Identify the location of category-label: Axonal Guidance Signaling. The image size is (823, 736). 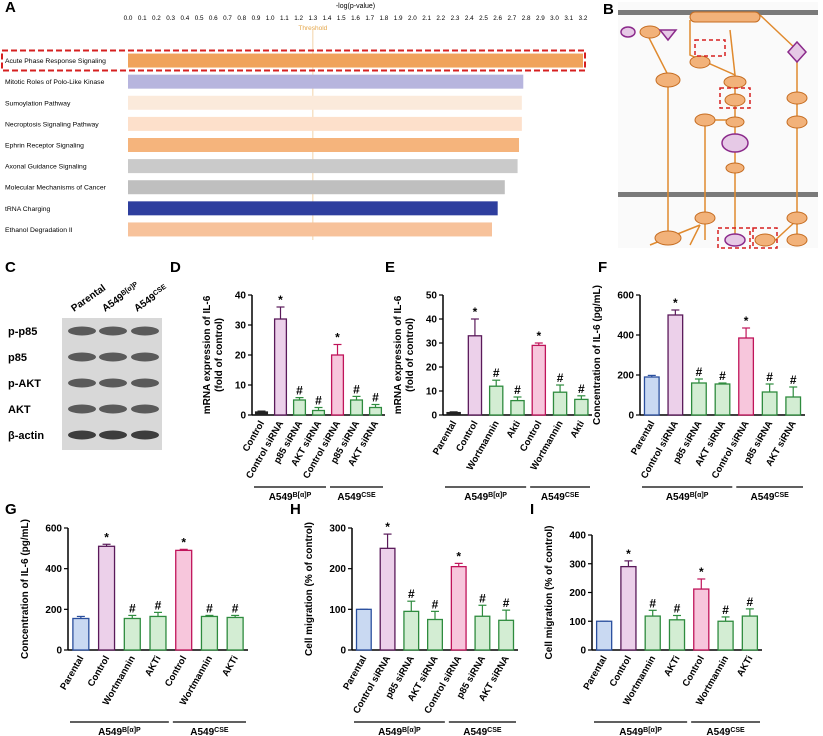
(46, 167).